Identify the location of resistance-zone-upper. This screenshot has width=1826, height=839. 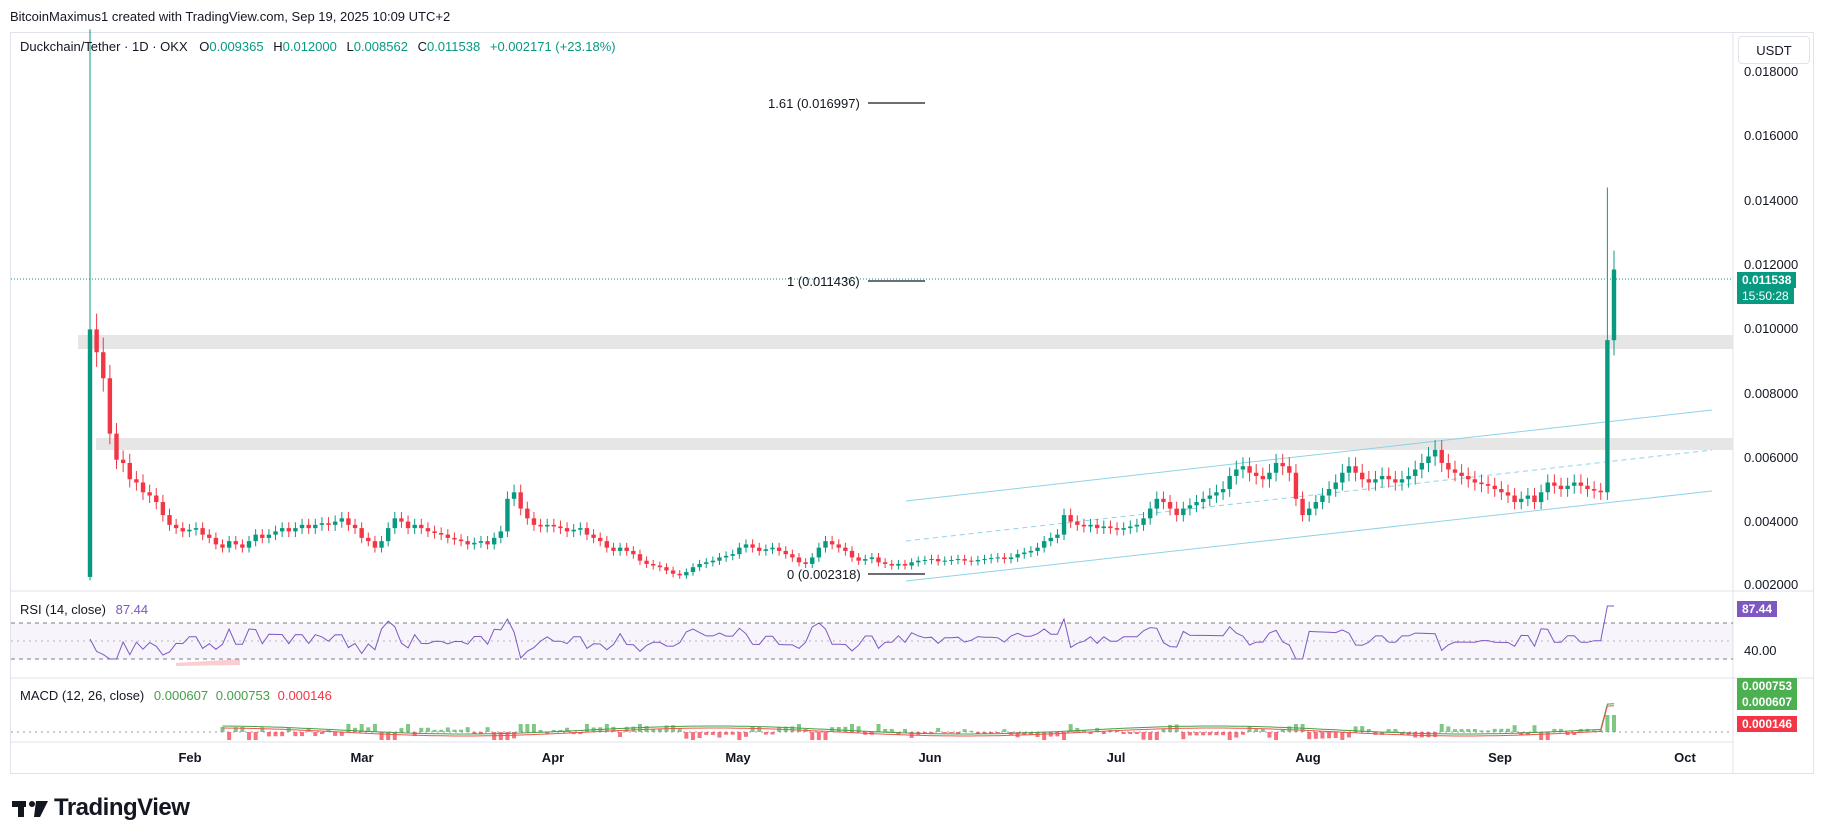
(905, 342).